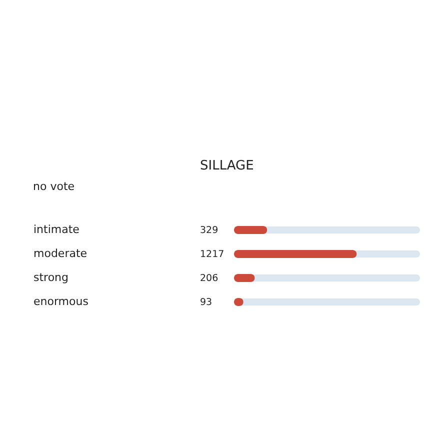 This screenshot has height=446, width=446. Describe the element at coordinates (61, 301) in the screenshot. I see `y-tick-label: enormous` at that location.